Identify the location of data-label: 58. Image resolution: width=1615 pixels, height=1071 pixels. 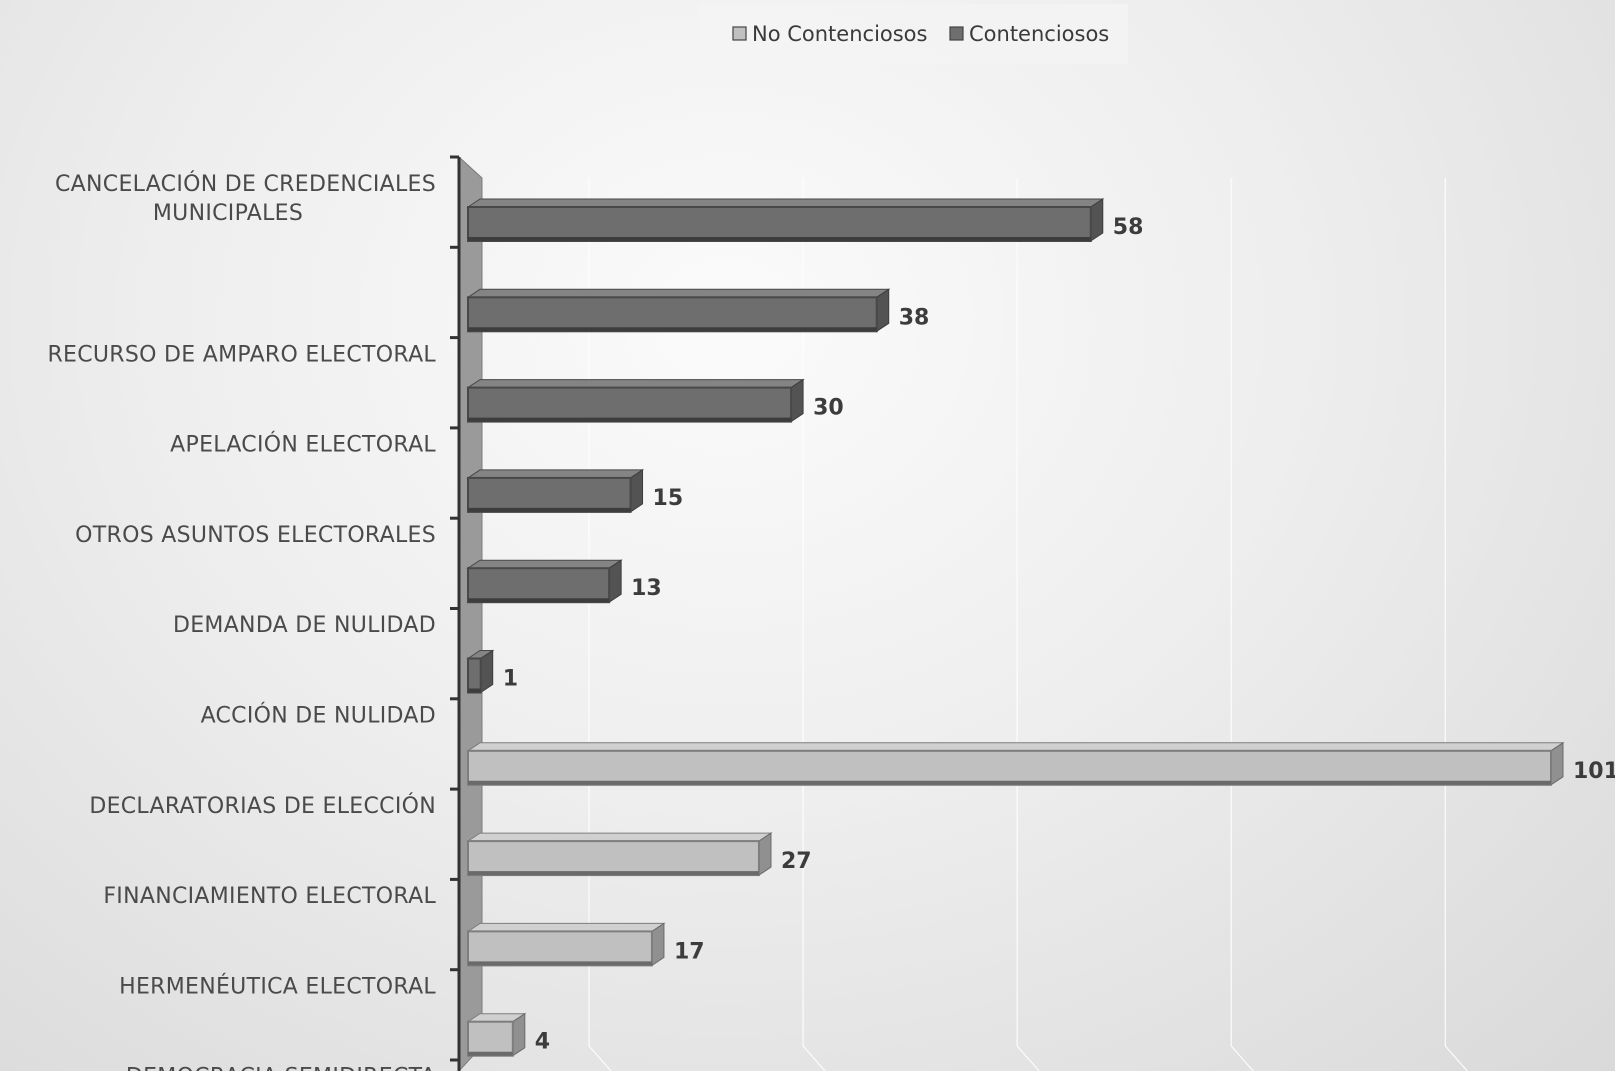
(1128, 227).